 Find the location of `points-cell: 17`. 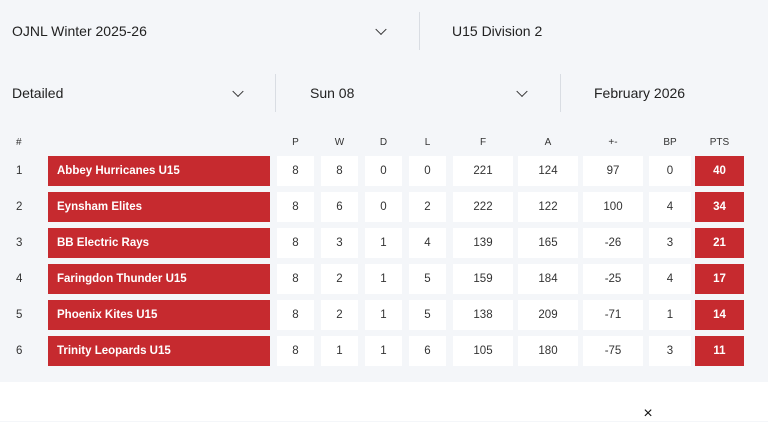

points-cell: 17 is located at coordinates (719, 279).